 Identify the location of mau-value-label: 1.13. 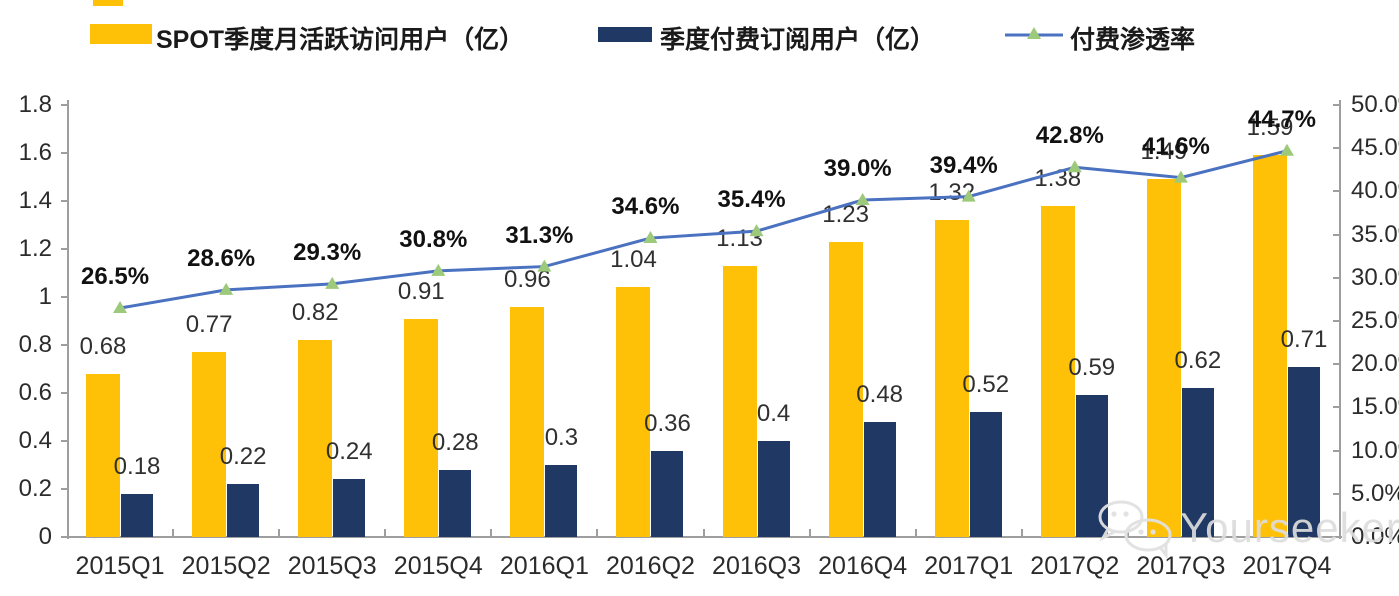
(739, 238).